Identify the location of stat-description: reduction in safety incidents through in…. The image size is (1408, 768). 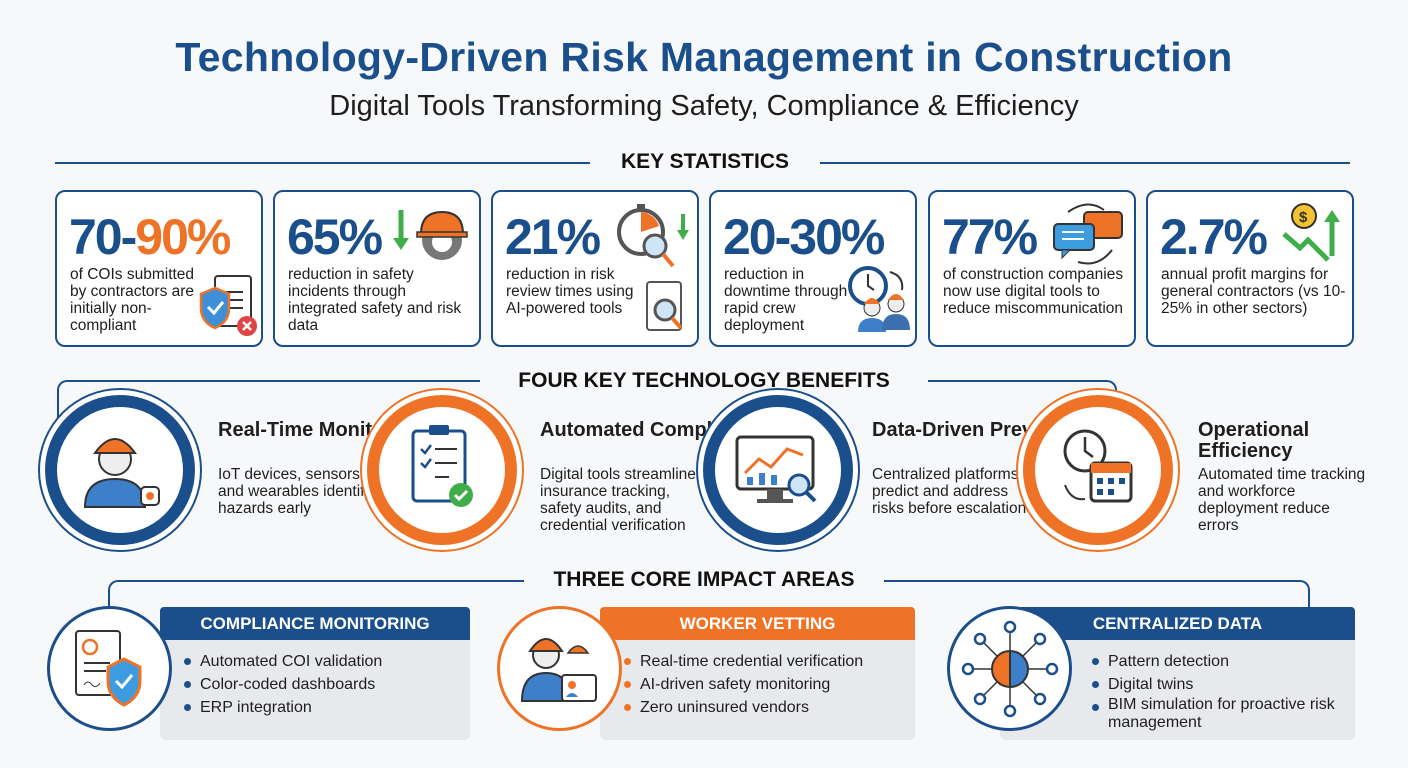
(375, 300).